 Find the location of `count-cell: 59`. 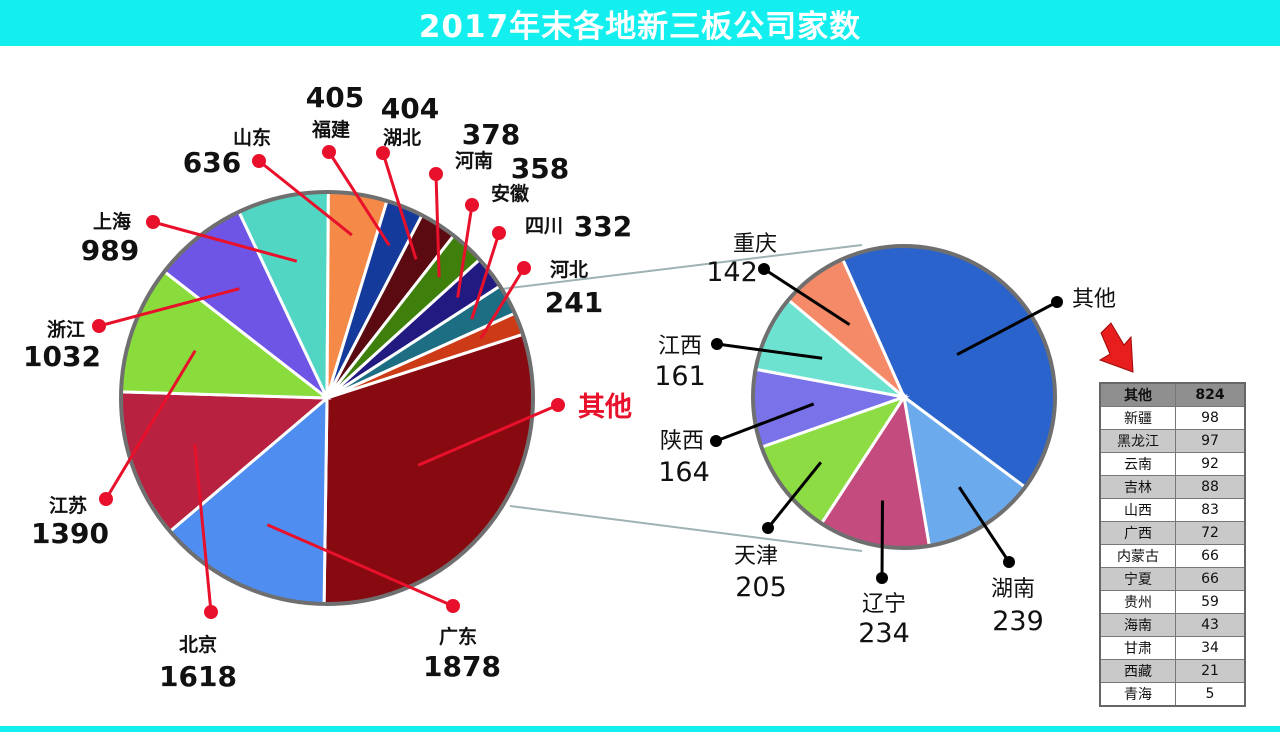

count-cell: 59 is located at coordinates (1210, 602).